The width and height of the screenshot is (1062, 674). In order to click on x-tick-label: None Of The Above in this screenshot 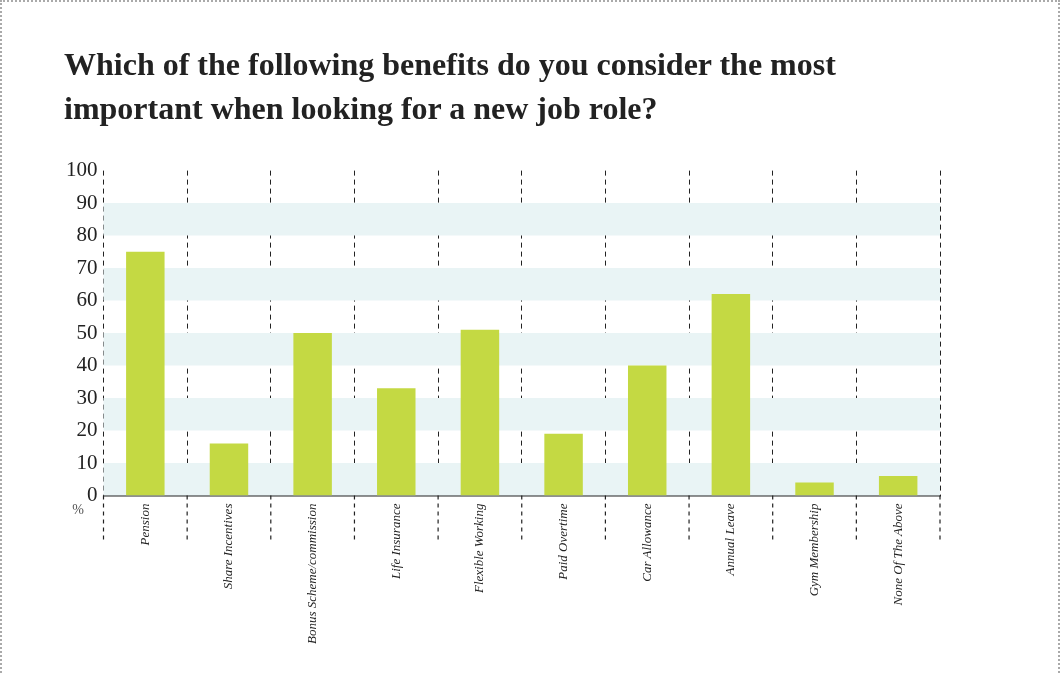, I will do `click(897, 555)`.